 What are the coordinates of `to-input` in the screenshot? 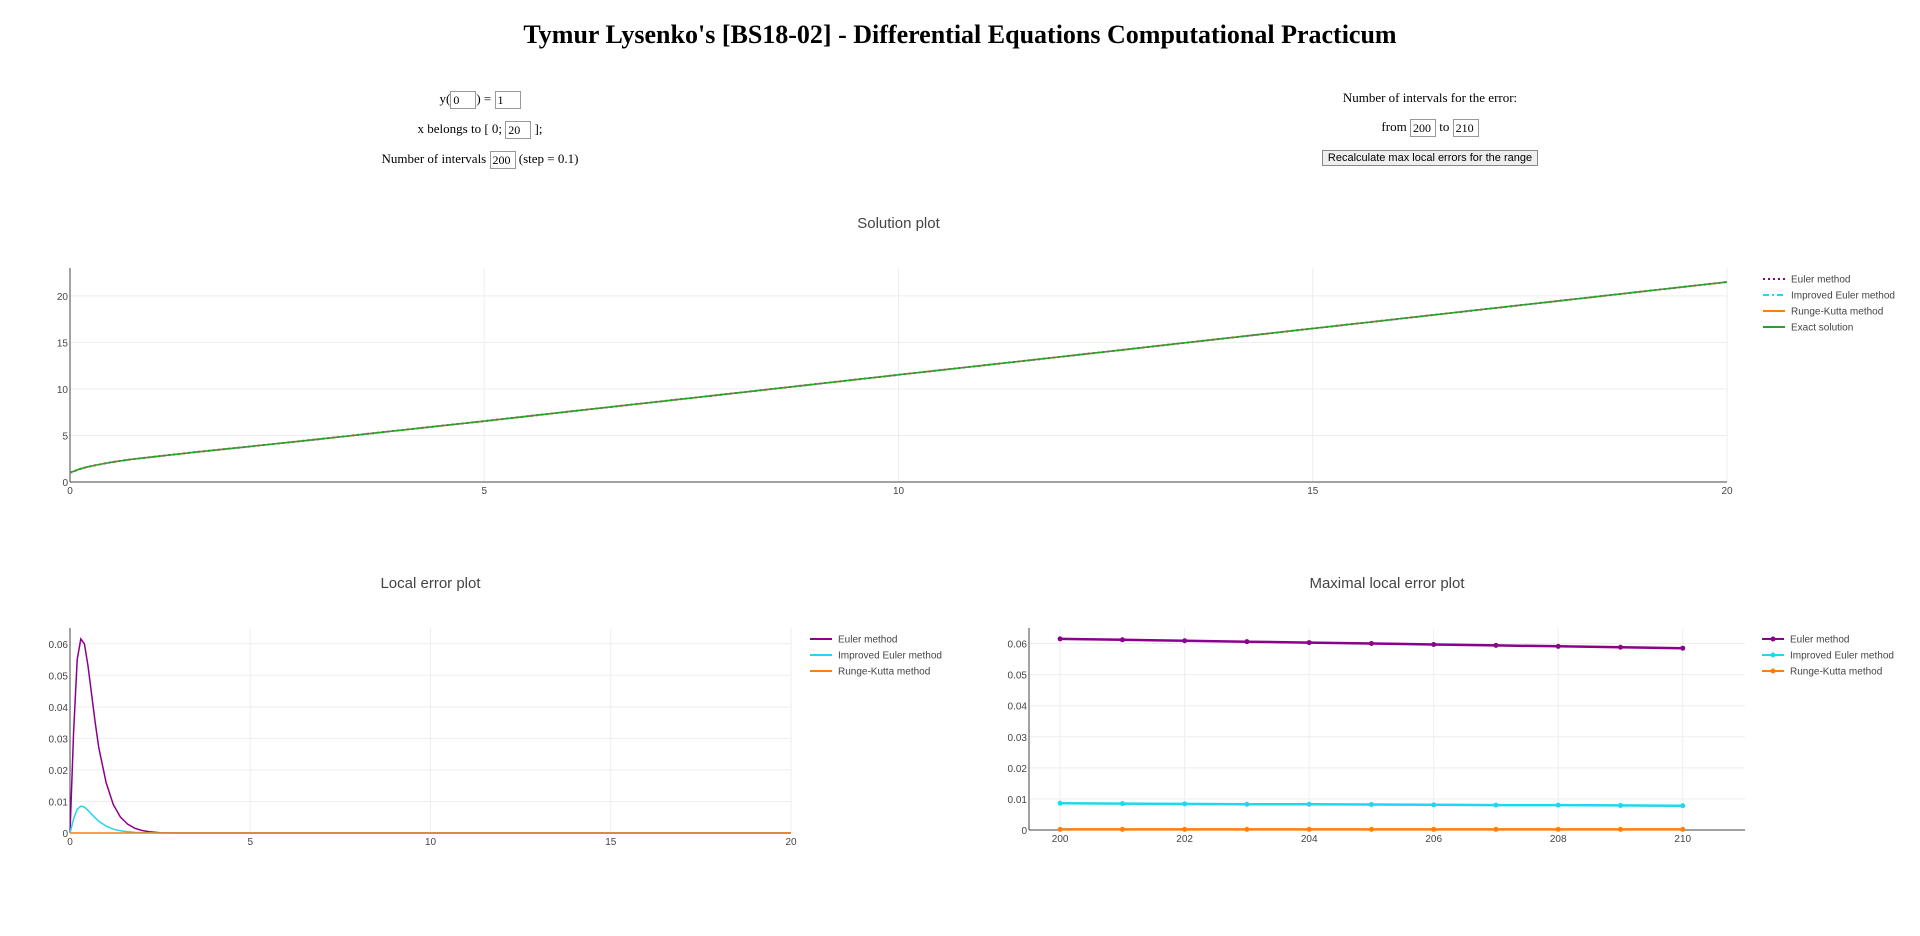 It's located at (1465, 128).